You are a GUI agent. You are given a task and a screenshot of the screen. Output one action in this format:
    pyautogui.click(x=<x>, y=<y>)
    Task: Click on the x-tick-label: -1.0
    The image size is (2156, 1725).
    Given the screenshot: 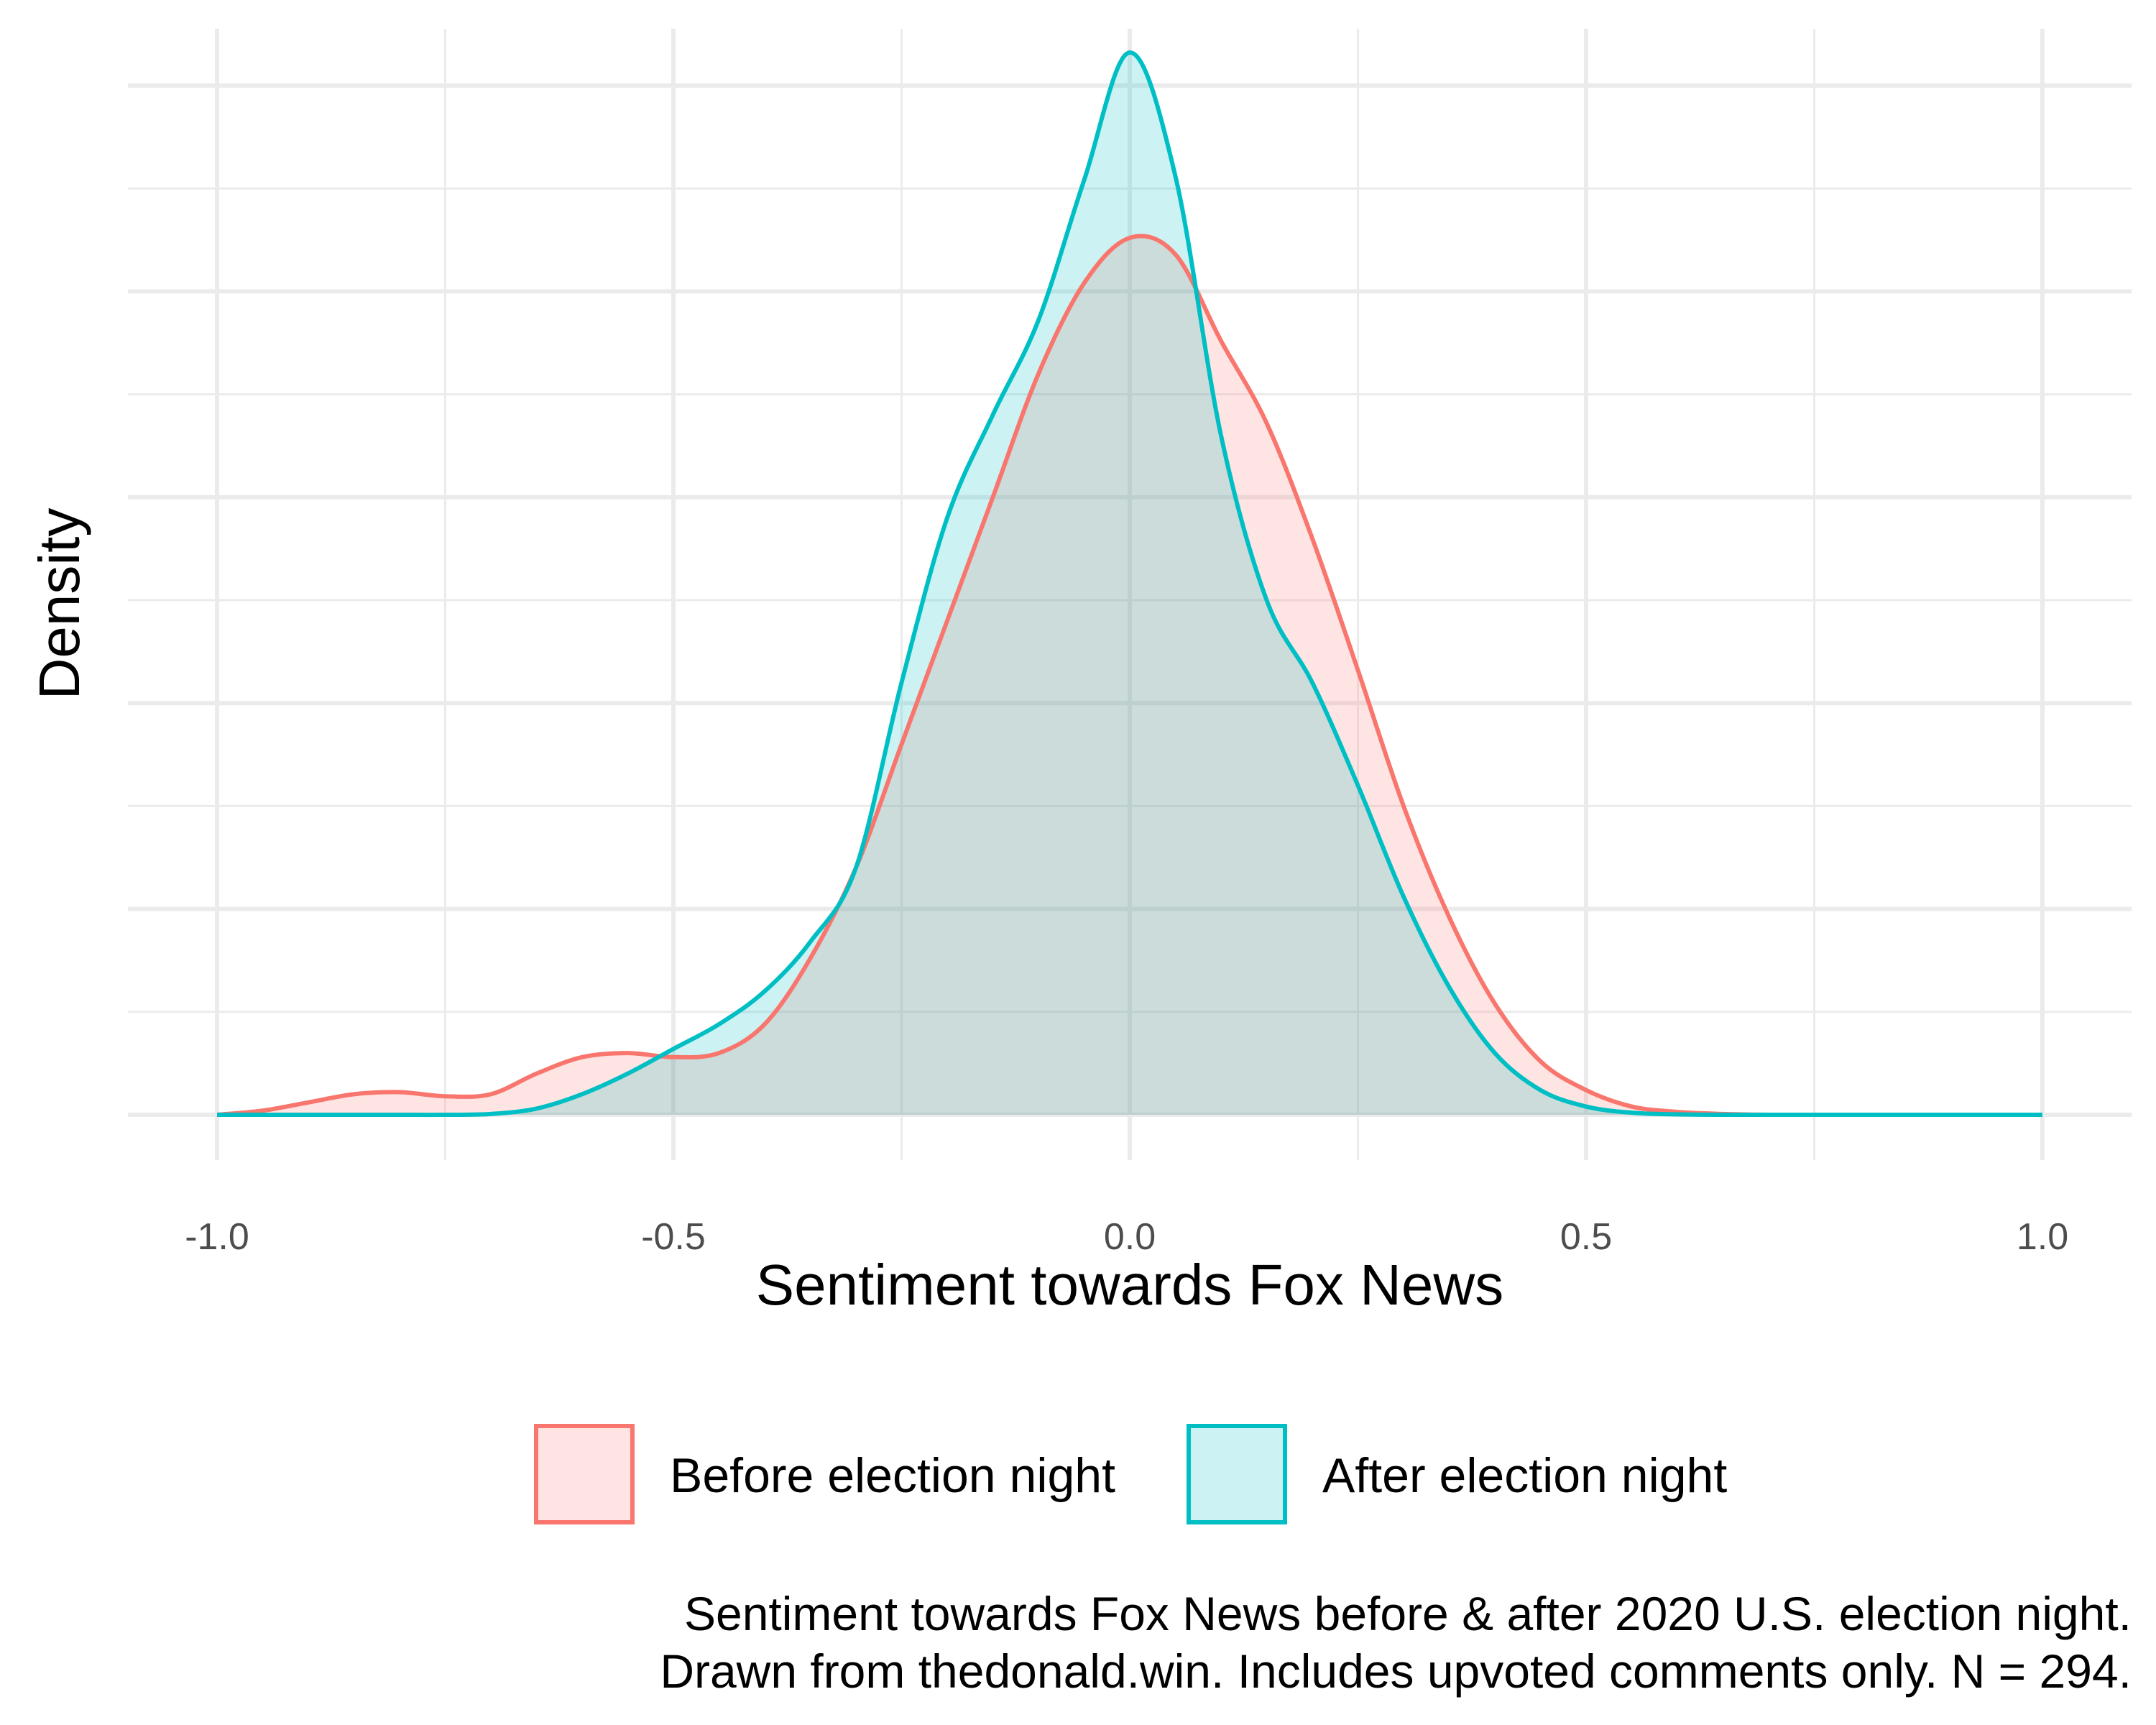 What is the action you would take?
    pyautogui.click(x=217, y=1237)
    